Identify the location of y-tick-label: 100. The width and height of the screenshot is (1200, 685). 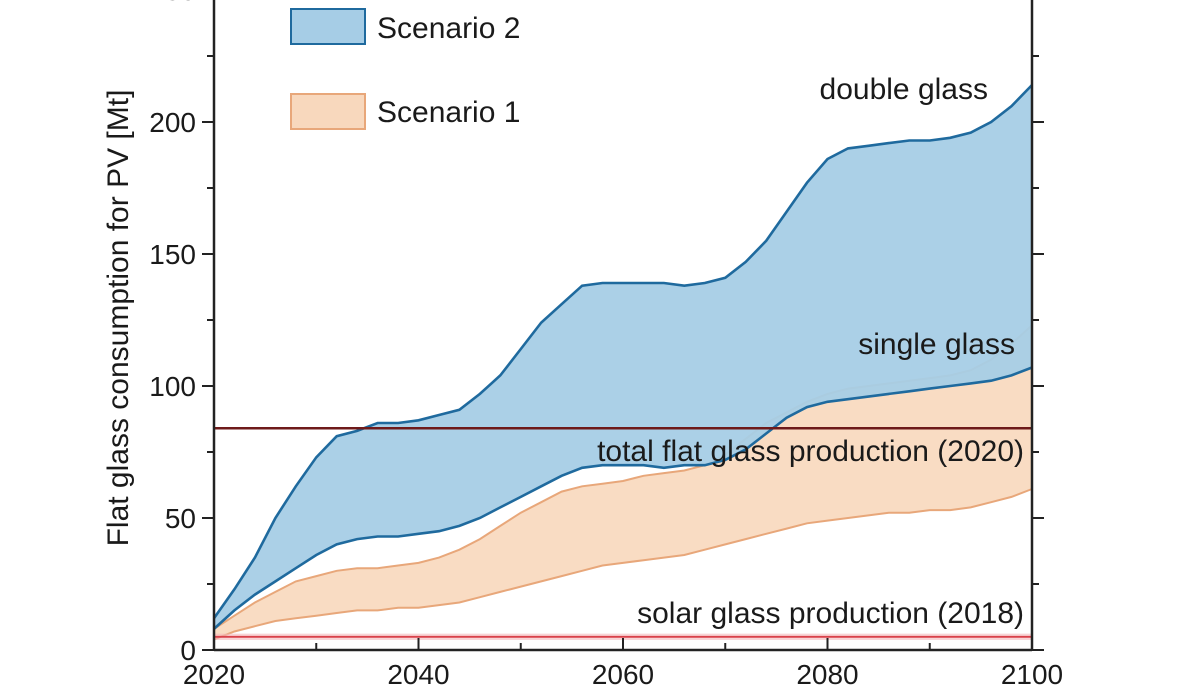
(172, 386).